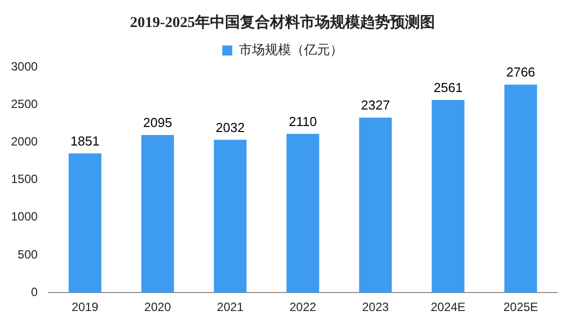  Describe the element at coordinates (85, 140) in the screenshot. I see `data-label: 1851` at that location.